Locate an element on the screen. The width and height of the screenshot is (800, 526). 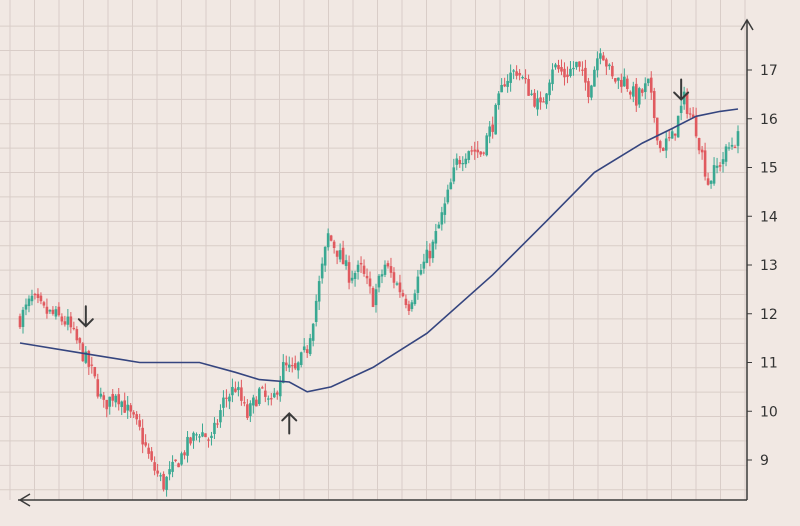
y-axis-arrowhead is located at coordinates (747, 24).